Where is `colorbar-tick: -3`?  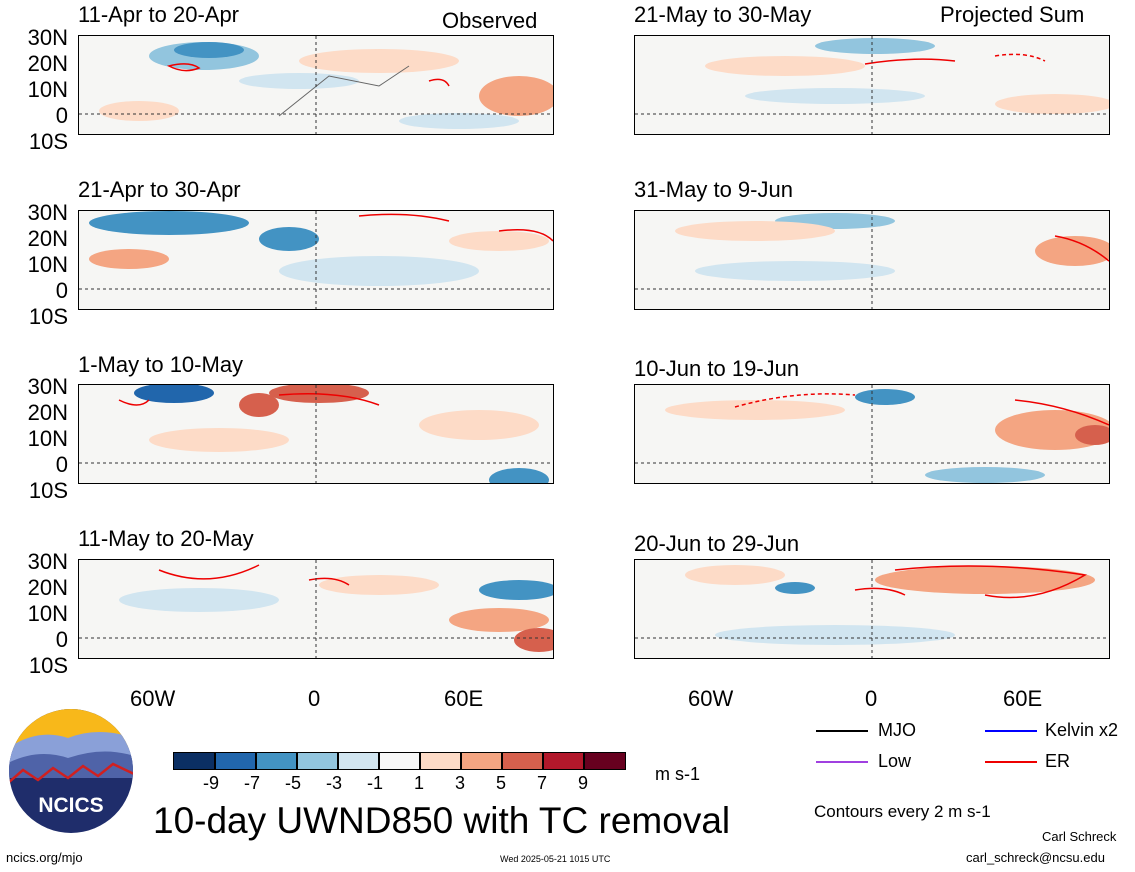 colorbar-tick: -3 is located at coordinates (334, 783).